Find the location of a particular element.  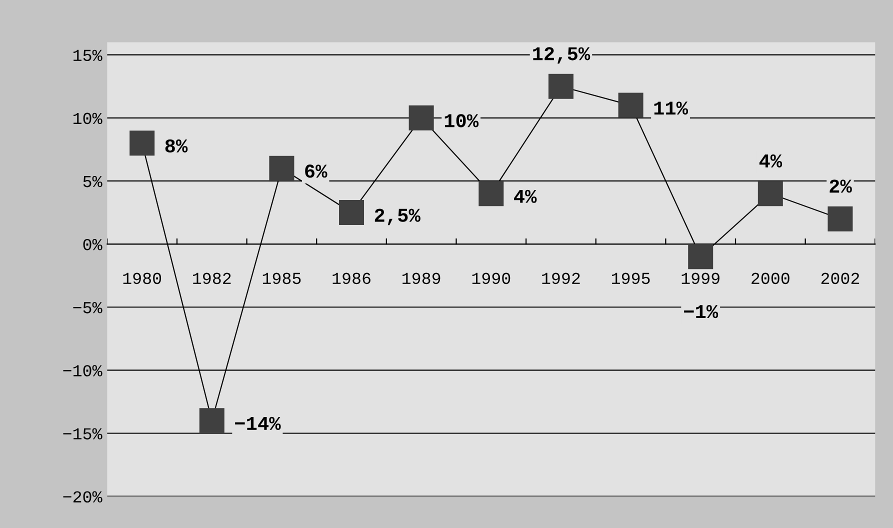

x-tick-label: 1982 is located at coordinates (212, 278).